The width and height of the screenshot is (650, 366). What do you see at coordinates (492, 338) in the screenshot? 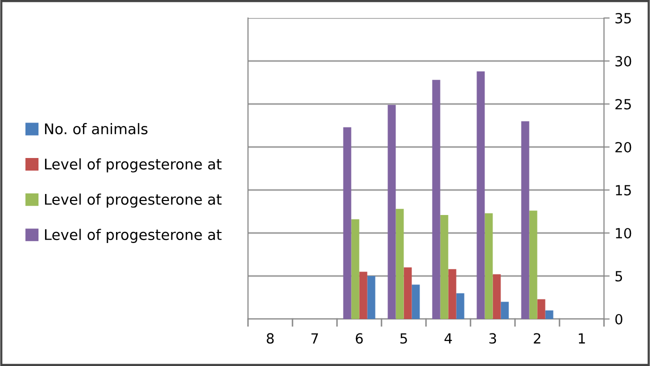
I see `x-tick-label: 3` at bounding box center [492, 338].